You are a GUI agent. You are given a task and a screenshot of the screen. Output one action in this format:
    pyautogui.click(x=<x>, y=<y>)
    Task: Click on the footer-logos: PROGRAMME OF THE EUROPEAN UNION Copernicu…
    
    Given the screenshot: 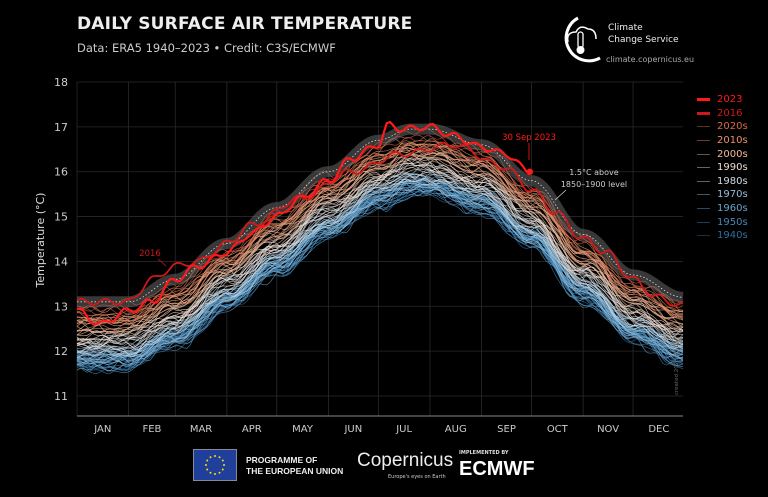 What is the action you would take?
    pyautogui.click(x=384, y=466)
    